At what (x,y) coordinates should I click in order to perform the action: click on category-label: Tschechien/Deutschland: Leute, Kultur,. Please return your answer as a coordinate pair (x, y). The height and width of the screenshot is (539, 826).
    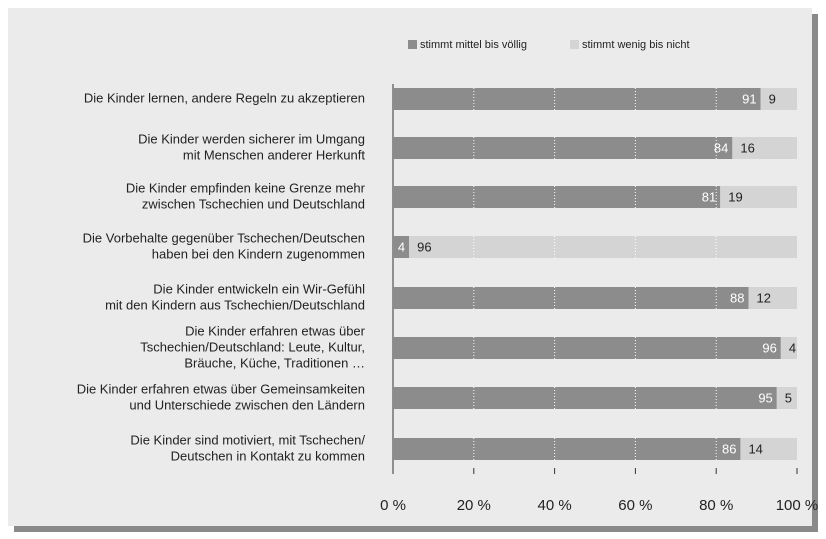
    Looking at the image, I should click on (252, 346).